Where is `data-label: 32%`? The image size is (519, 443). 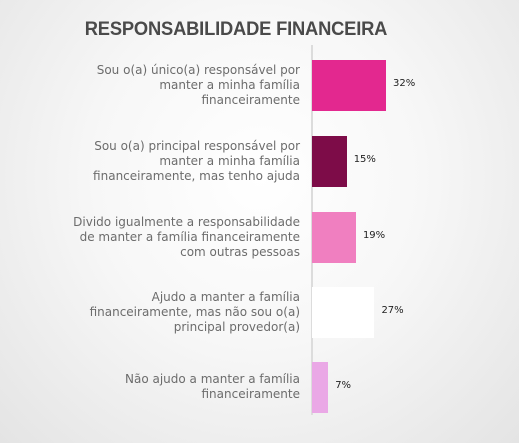 data-label: 32% is located at coordinates (404, 83).